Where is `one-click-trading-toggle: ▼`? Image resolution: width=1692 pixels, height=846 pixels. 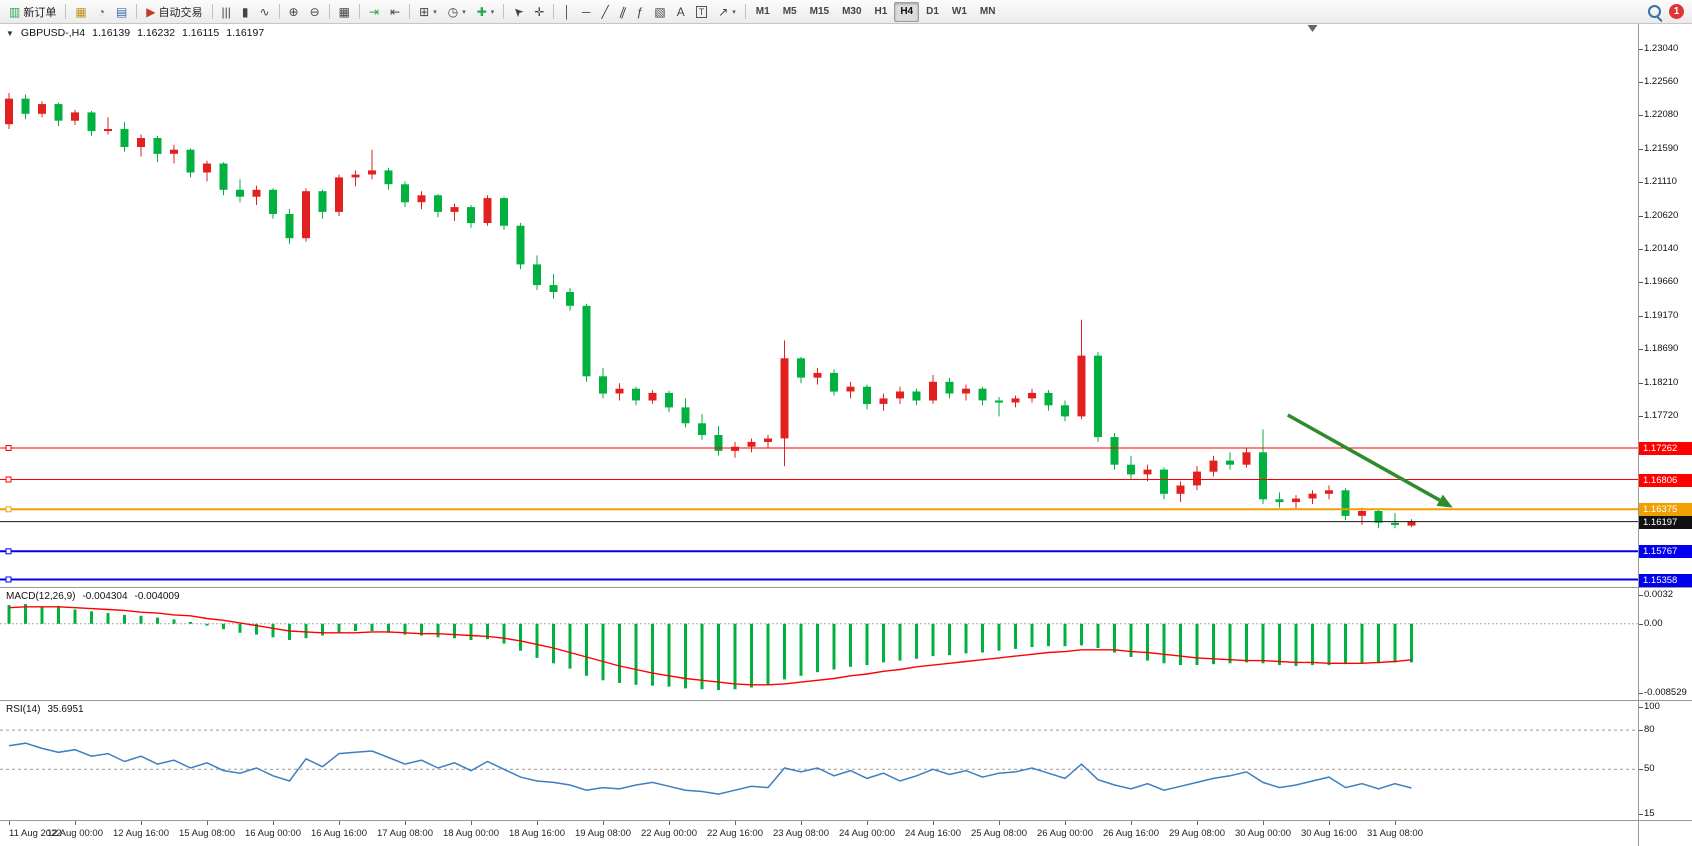
one-click-trading-toggle: ▼ is located at coordinates (10, 33).